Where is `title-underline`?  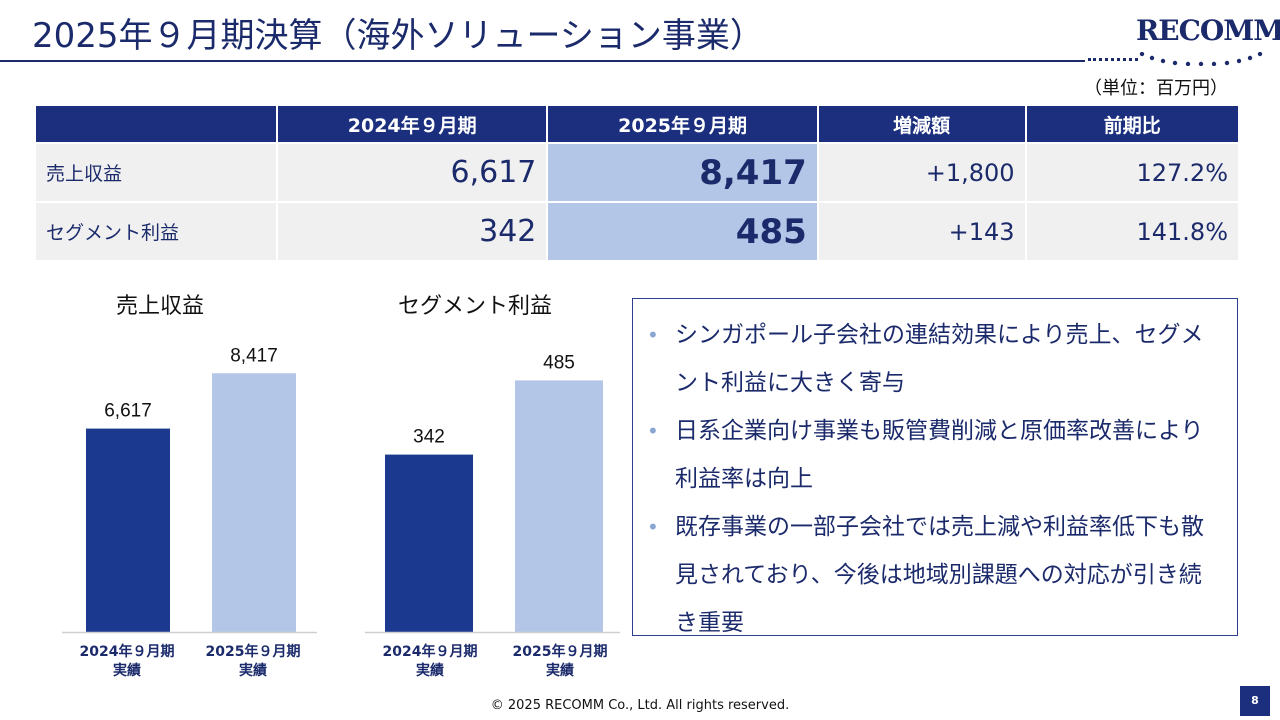 title-underline is located at coordinates (542, 61).